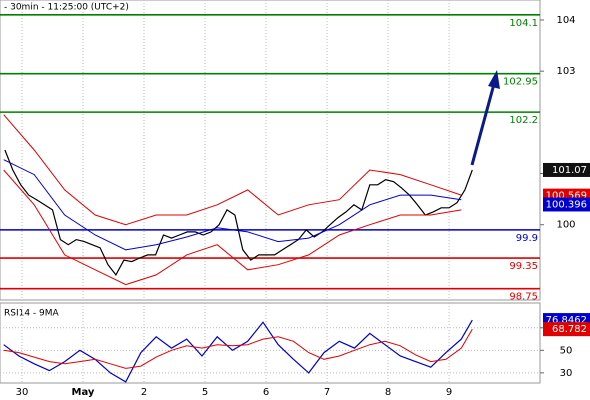 The width and height of the screenshot is (590, 400). Describe the element at coordinates (569, 170) in the screenshot. I see `price-marker-label: 101.07` at that location.